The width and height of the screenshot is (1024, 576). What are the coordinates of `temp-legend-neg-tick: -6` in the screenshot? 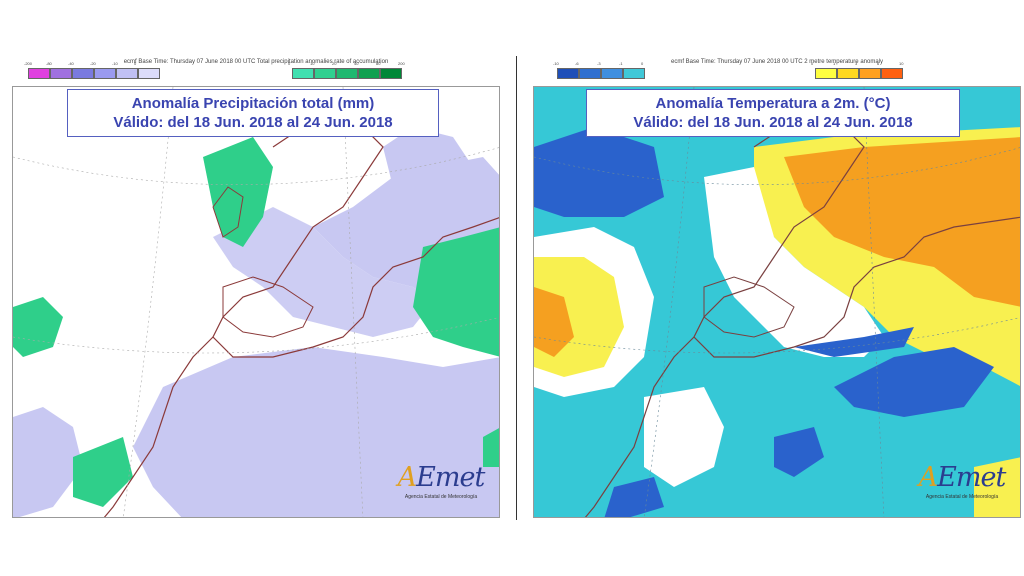 It's located at (577, 63).